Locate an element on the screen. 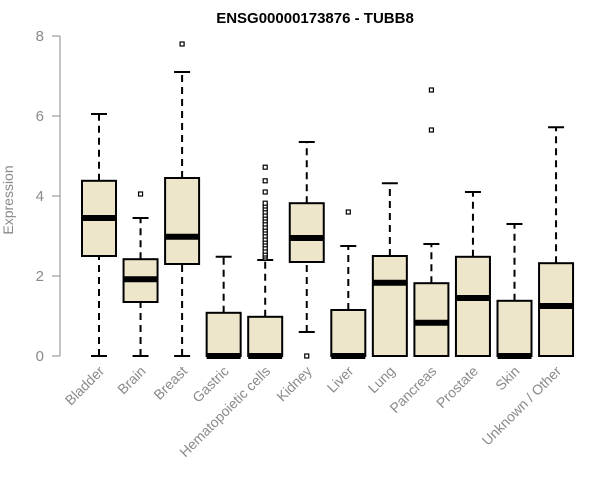  box-kidney is located at coordinates (306, 250).